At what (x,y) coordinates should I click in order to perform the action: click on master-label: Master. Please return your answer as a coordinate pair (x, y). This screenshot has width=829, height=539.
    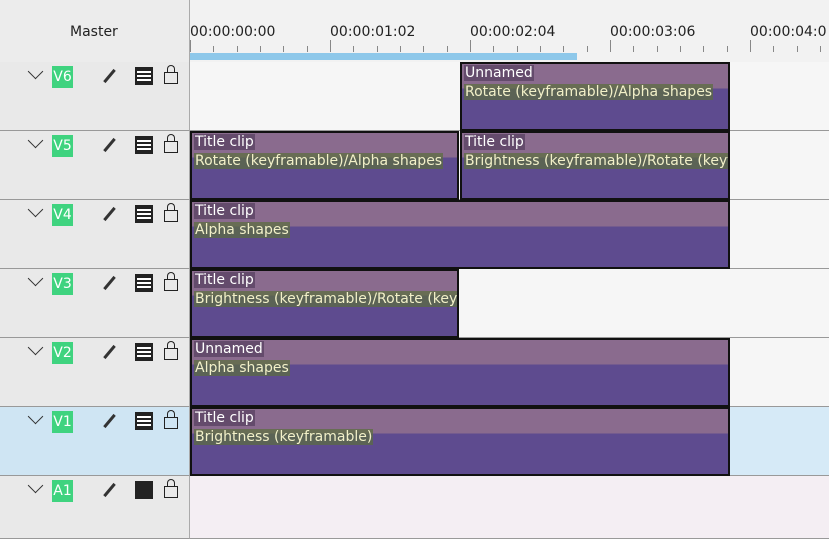
    Looking at the image, I should click on (94, 32).